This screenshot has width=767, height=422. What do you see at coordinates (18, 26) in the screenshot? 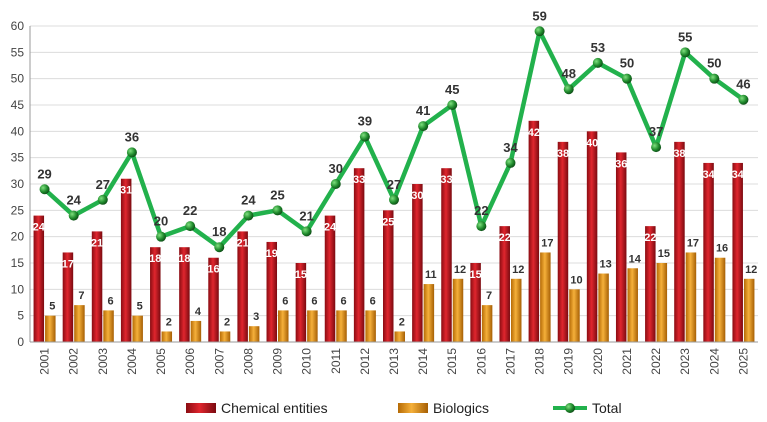
I see `y-tick-label: 60` at bounding box center [18, 26].